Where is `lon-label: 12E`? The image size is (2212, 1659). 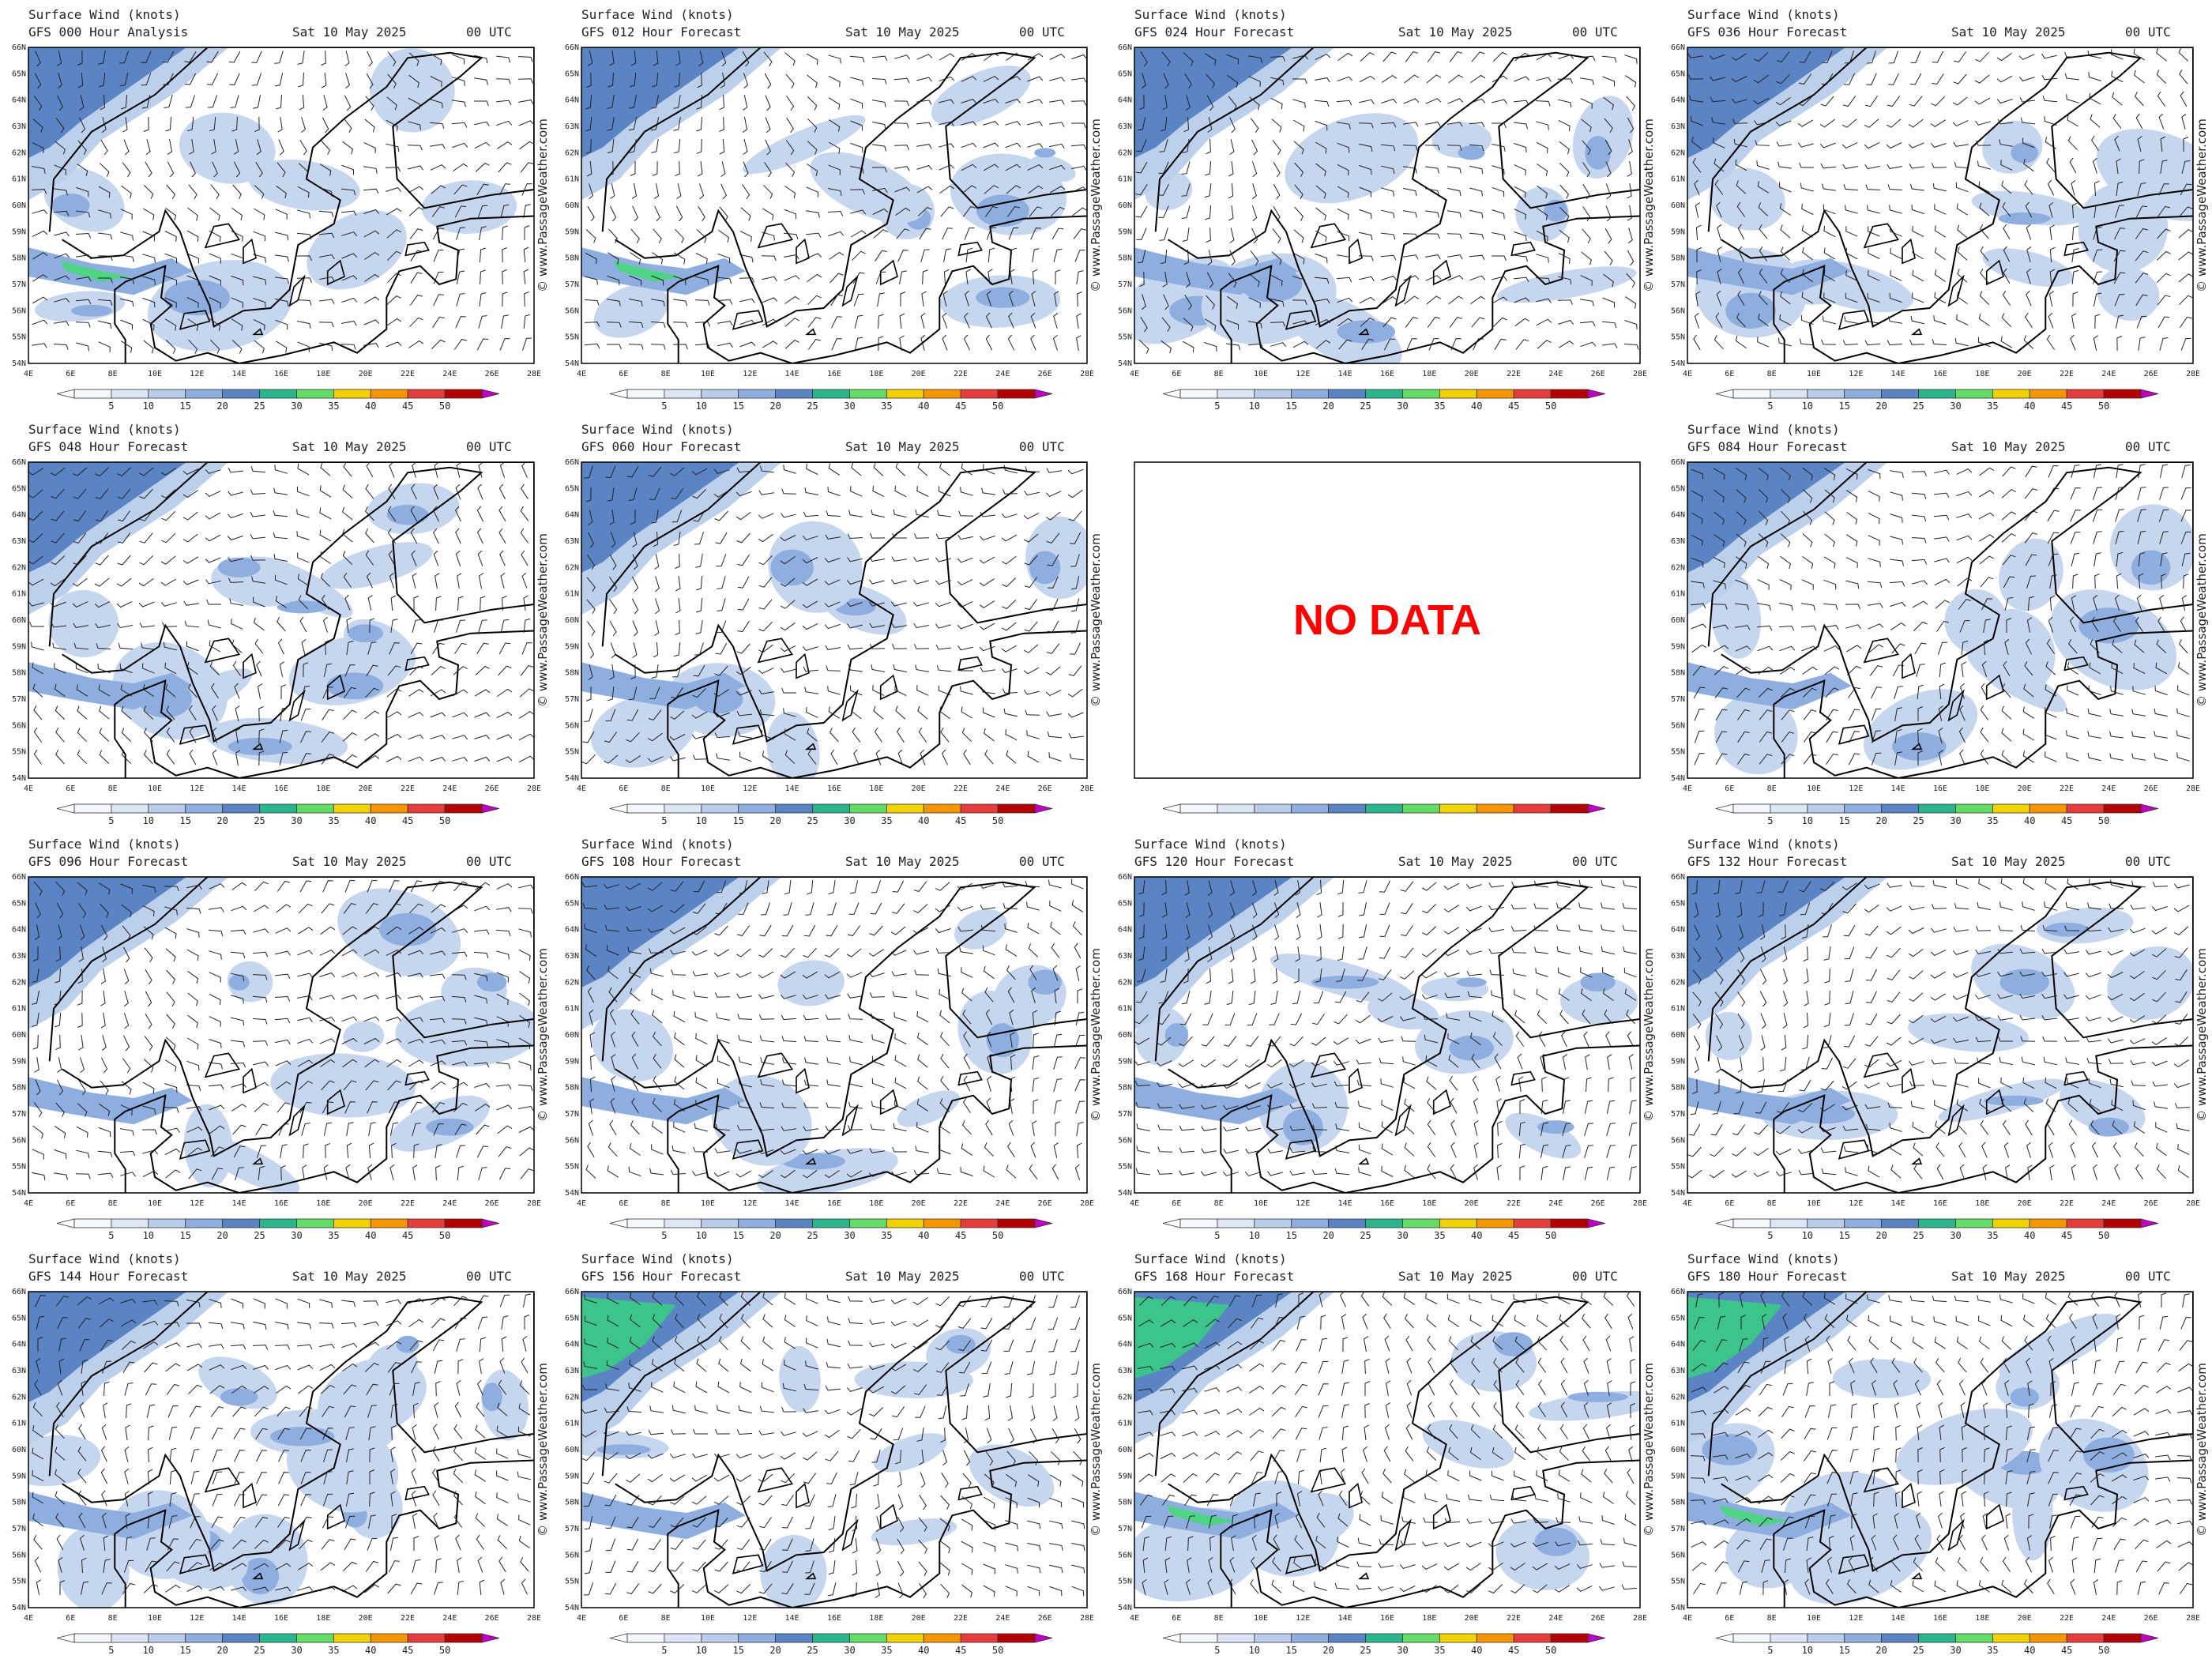 lon-label: 12E is located at coordinates (750, 1204).